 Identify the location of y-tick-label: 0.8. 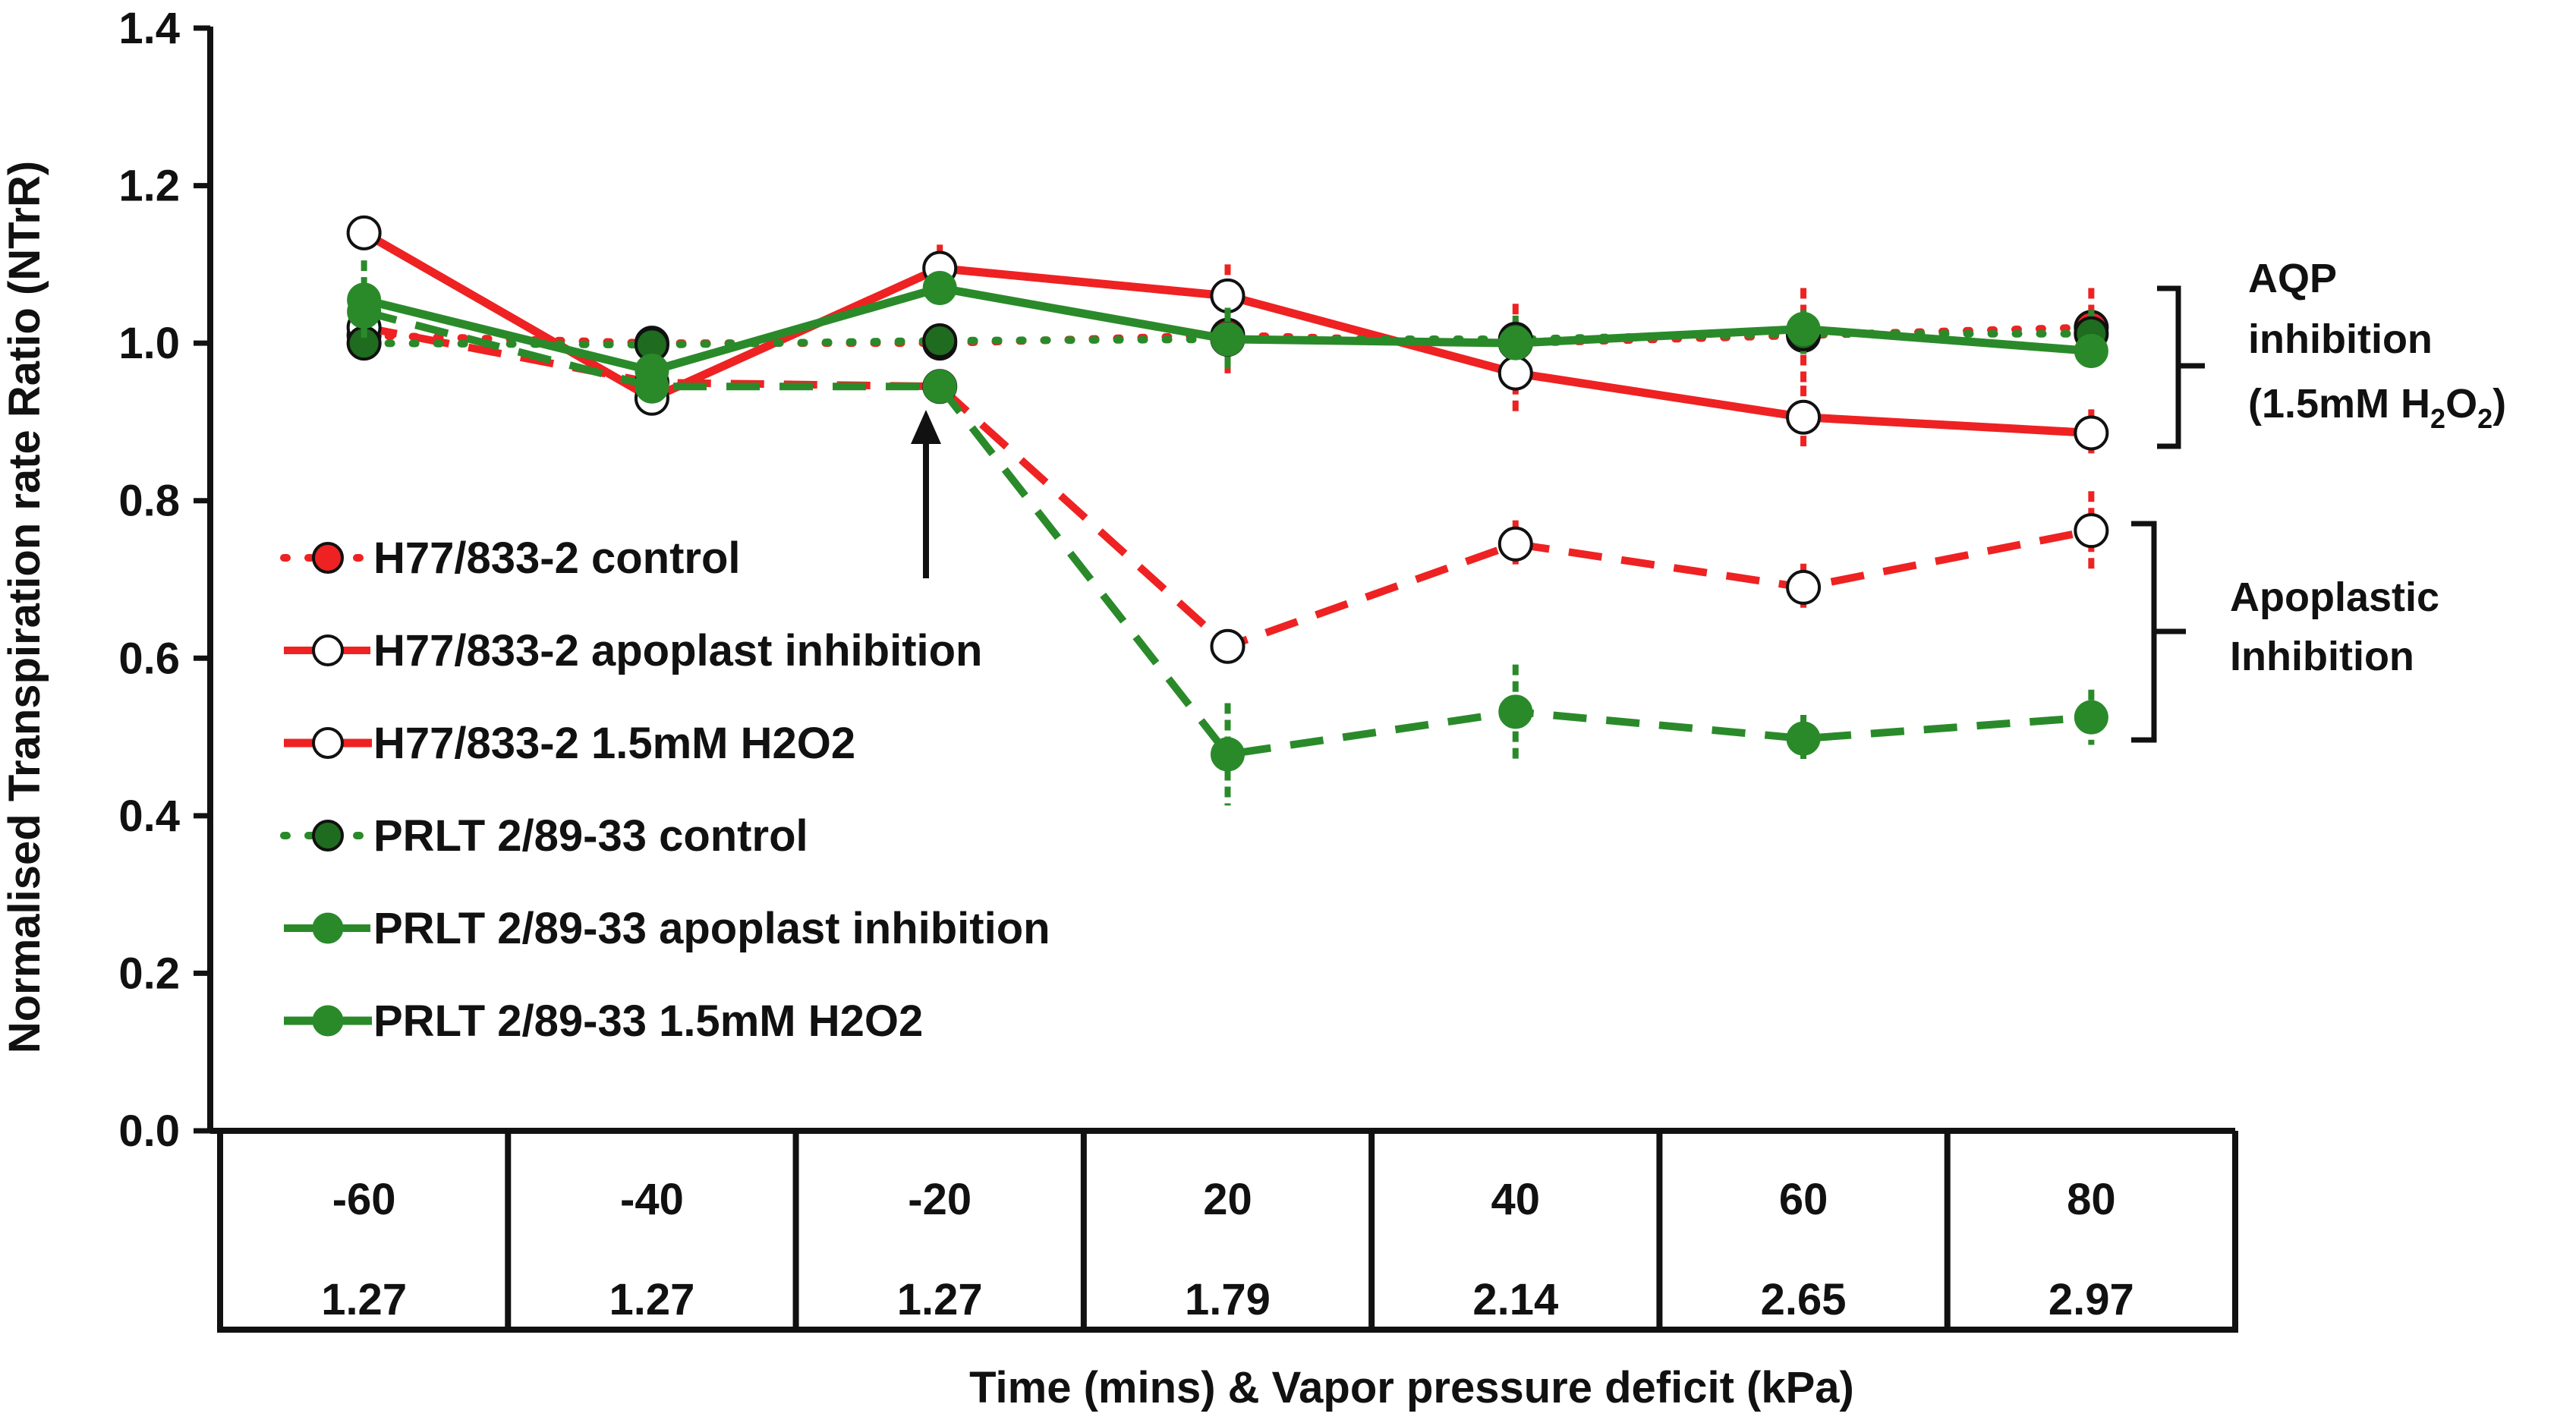
(149, 501).